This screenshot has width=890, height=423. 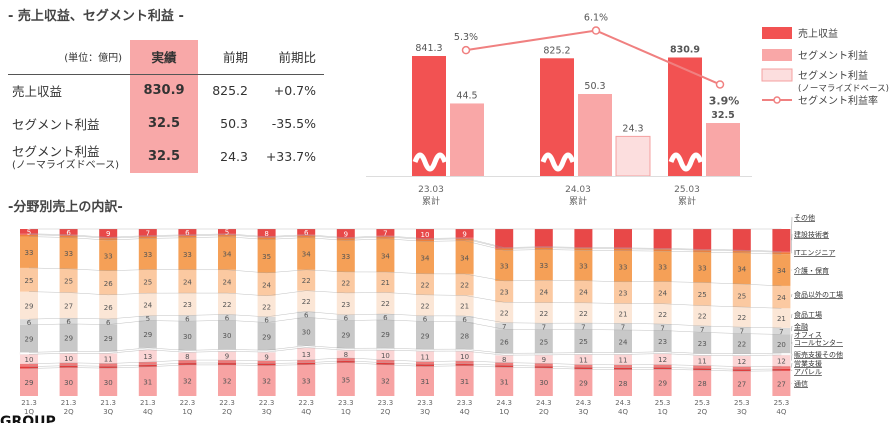 I want to click on breakdown-legend-label: コールセンター, so click(x=818, y=342).